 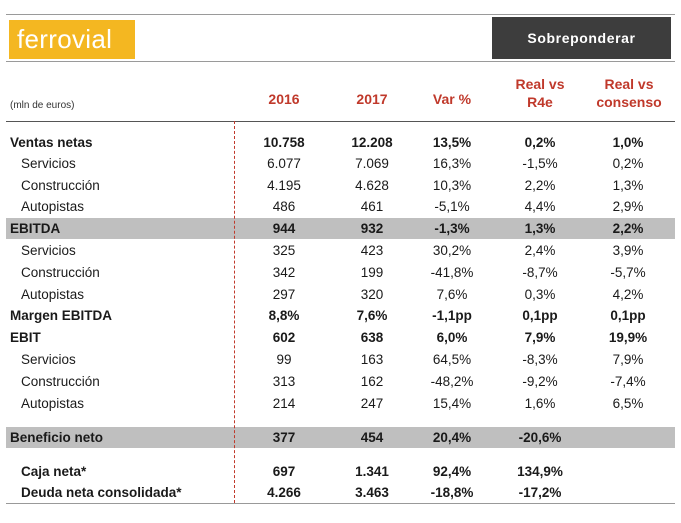 What do you see at coordinates (628, 403) in the screenshot?
I see `cell-real-vs-consenso: 6,5%` at bounding box center [628, 403].